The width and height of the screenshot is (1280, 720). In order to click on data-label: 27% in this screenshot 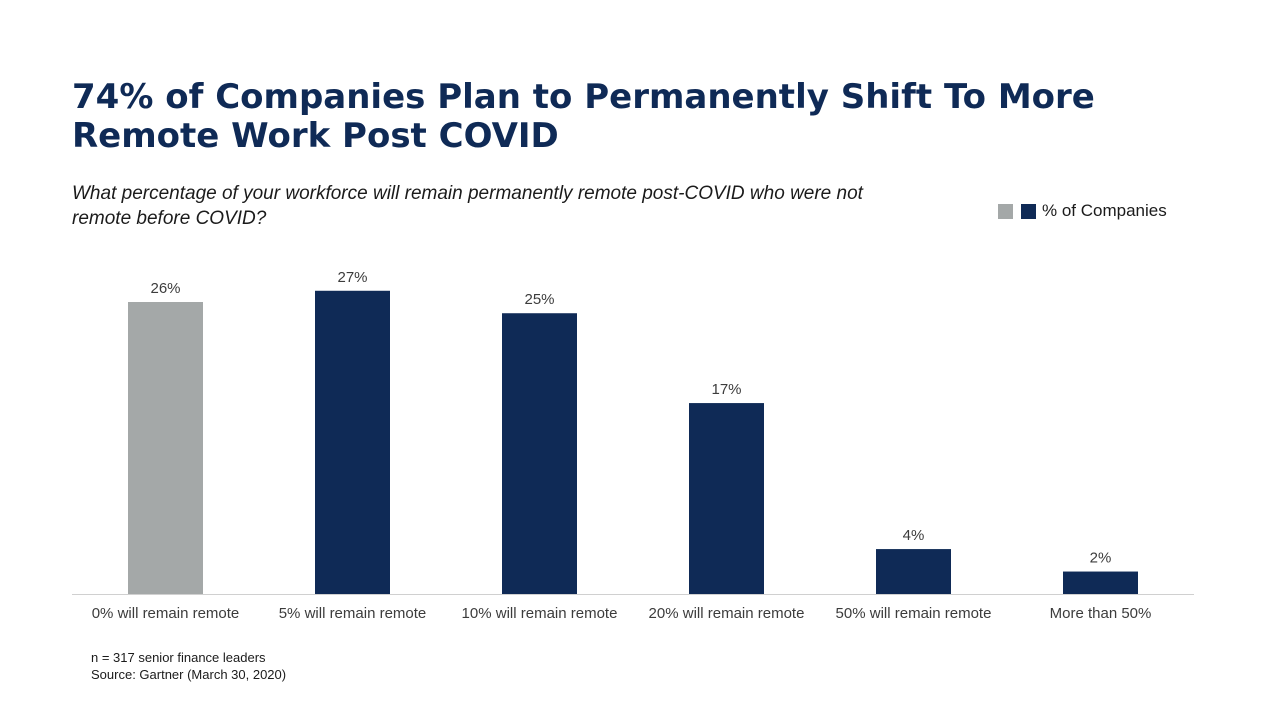, I will do `click(352, 277)`.